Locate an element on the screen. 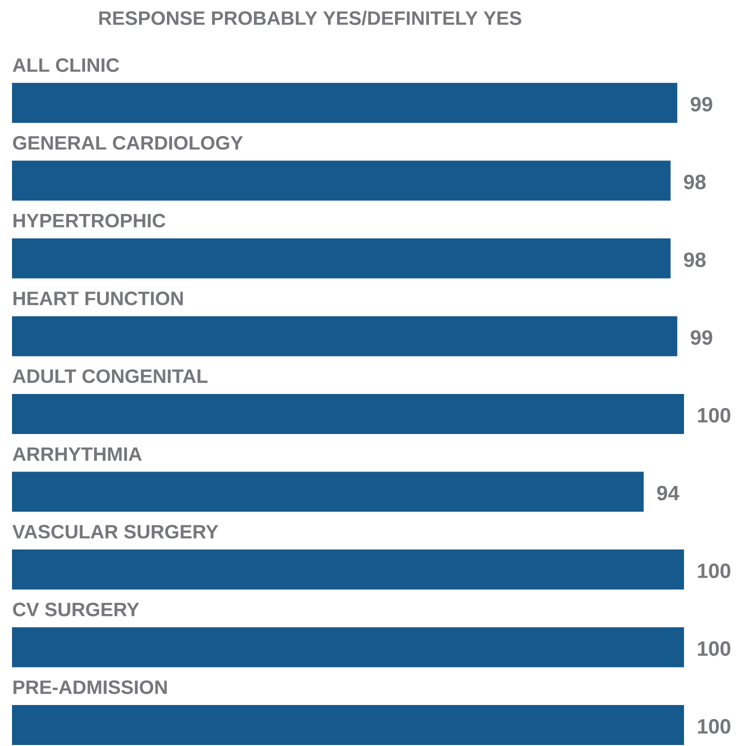  chart-title: RESPONSE PROBABLY YES/DEFINITELY YES is located at coordinates (310, 18).